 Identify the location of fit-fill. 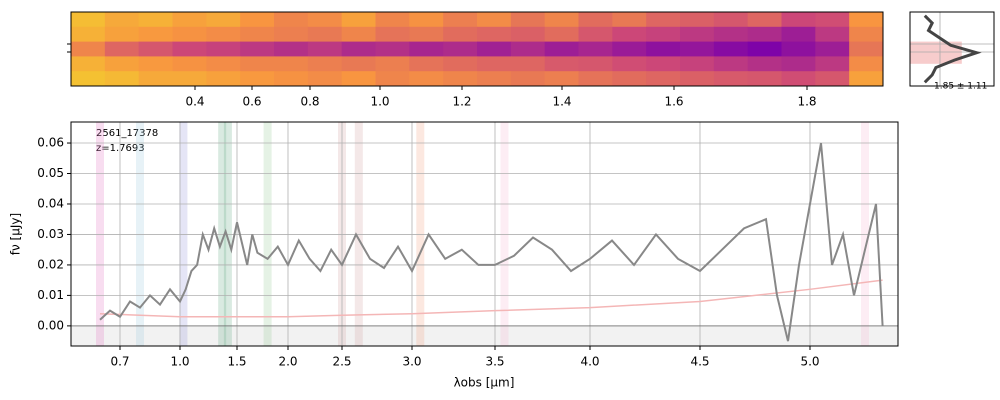
(936, 52).